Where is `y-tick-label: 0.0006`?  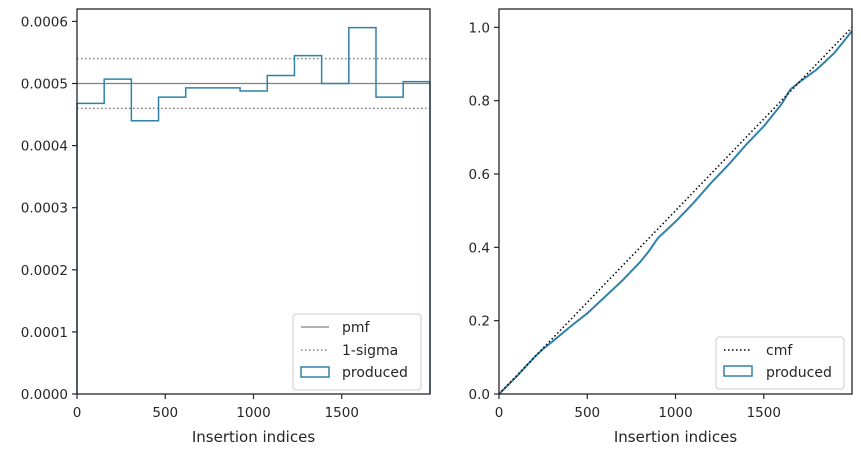 y-tick-label: 0.0006 is located at coordinates (44, 22).